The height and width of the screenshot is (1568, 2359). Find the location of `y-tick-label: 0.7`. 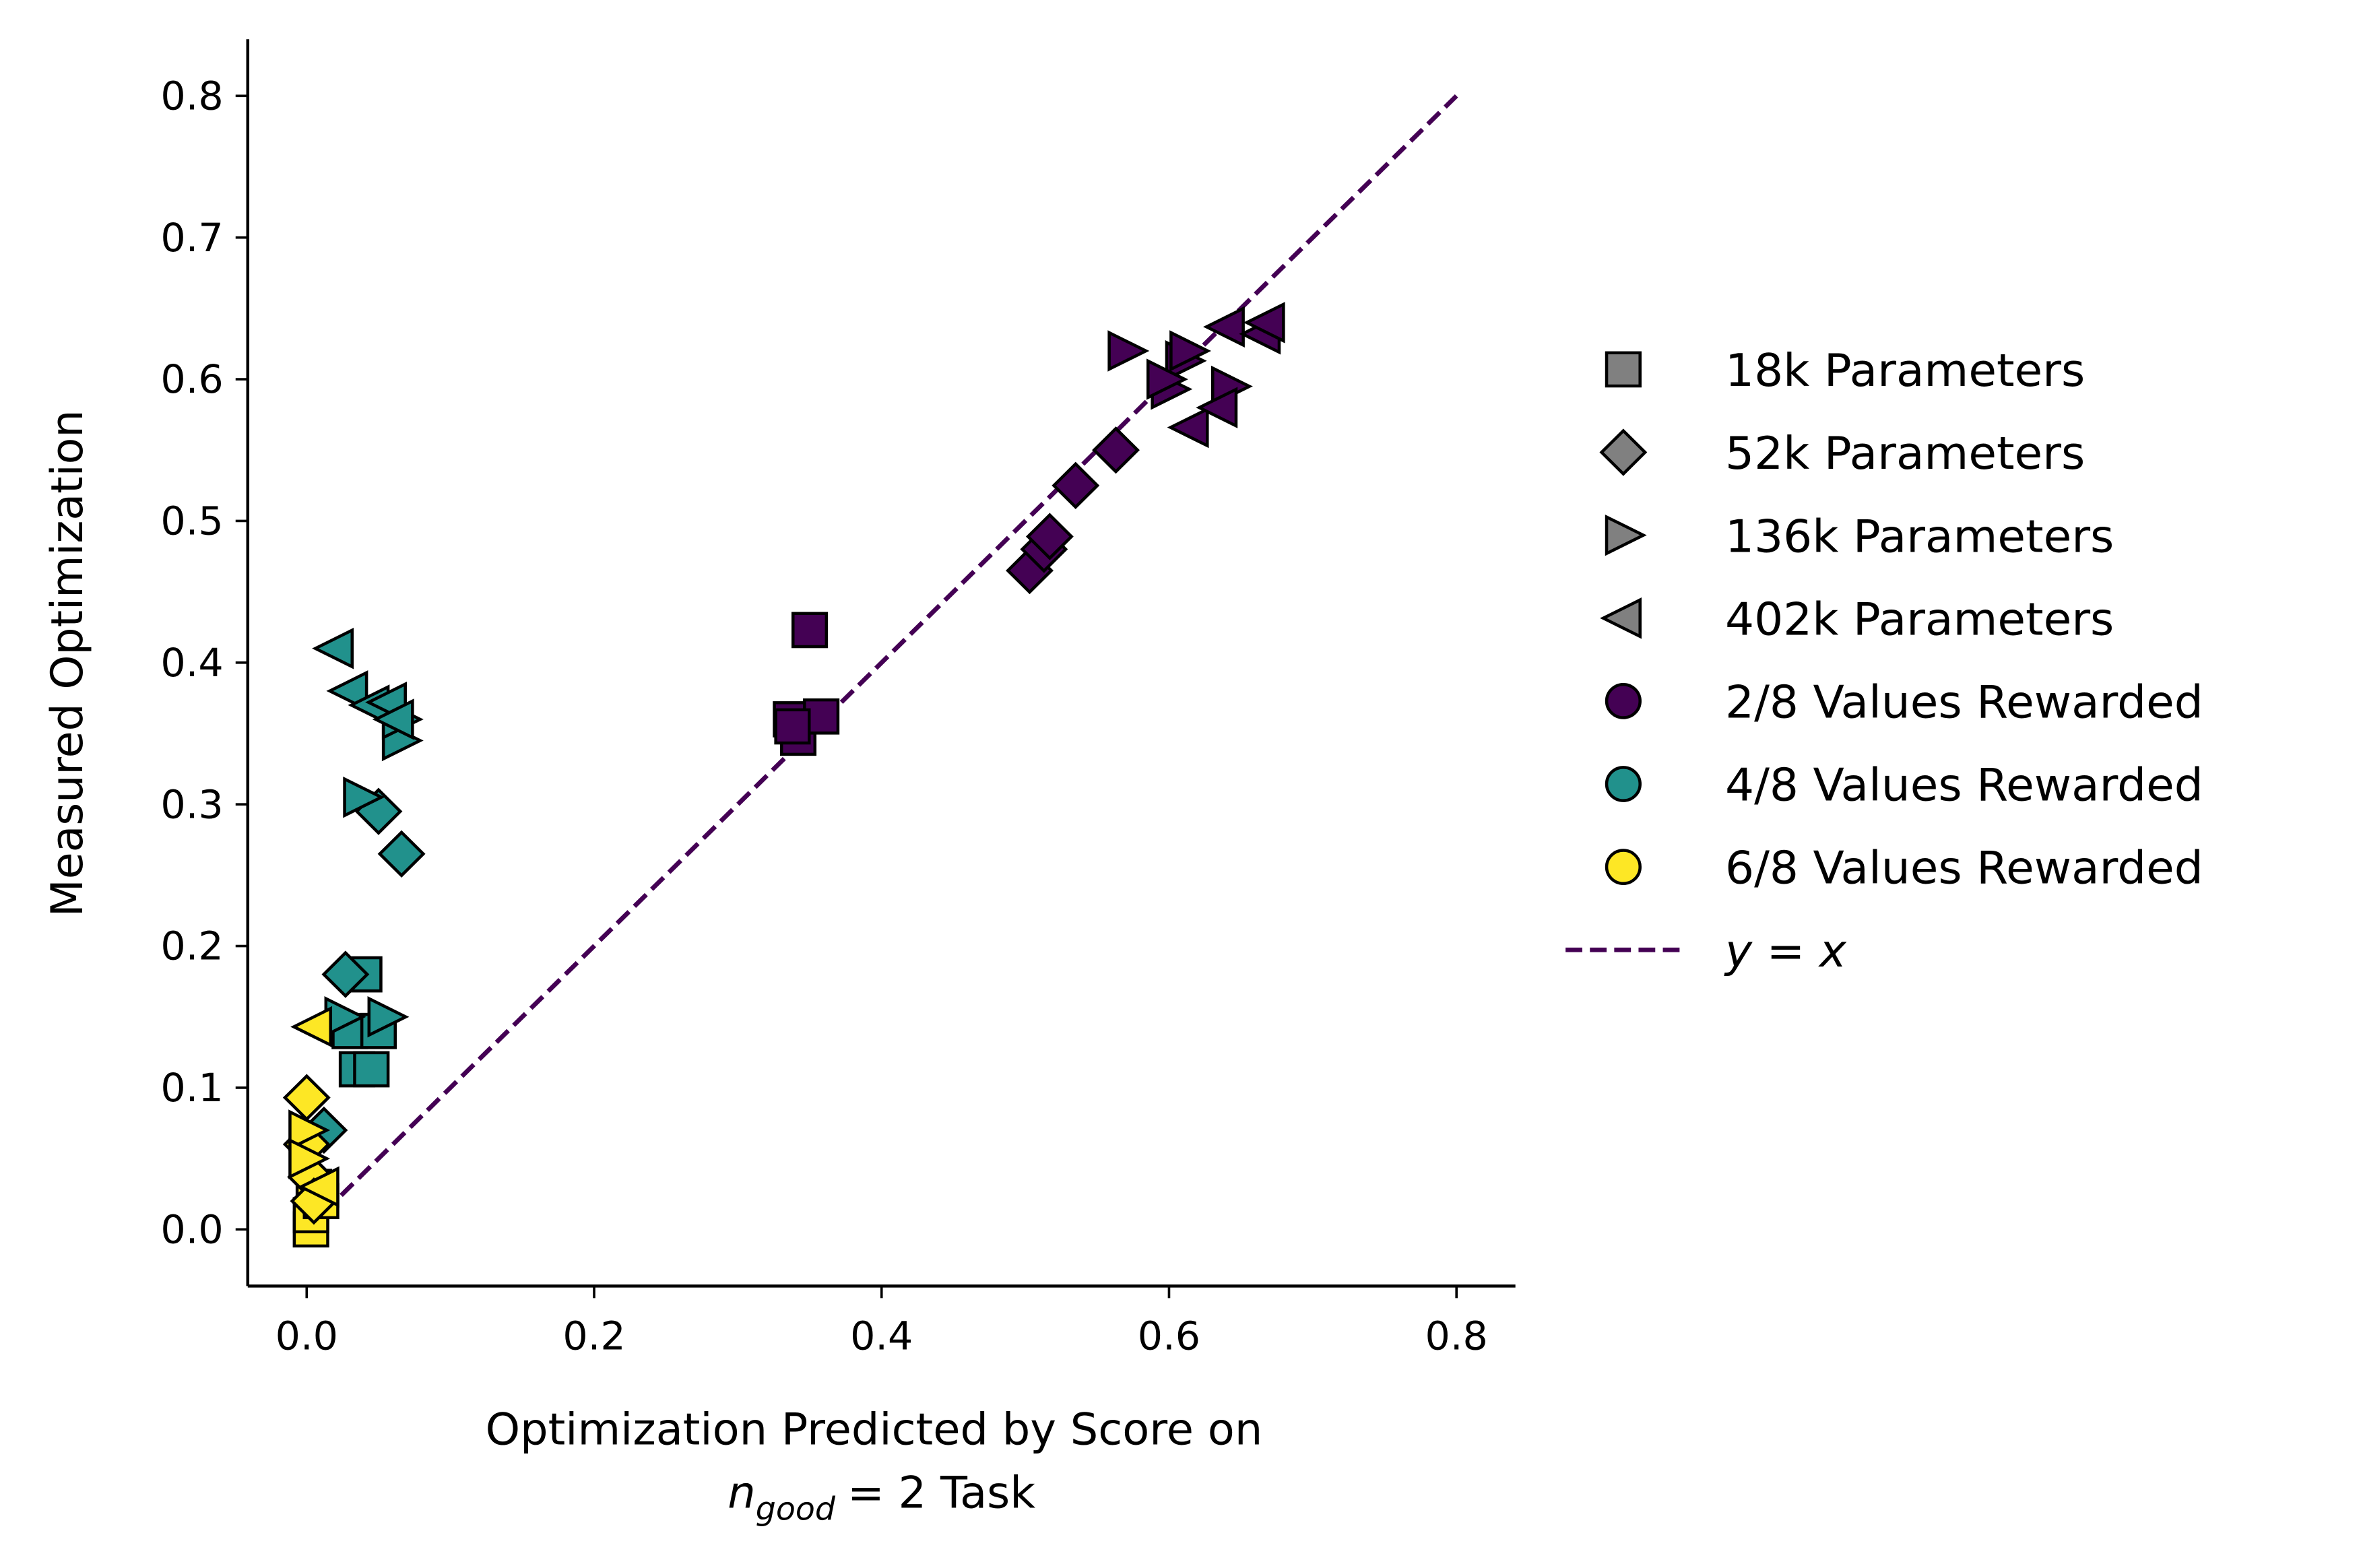

y-tick-label: 0.7 is located at coordinates (191, 238).